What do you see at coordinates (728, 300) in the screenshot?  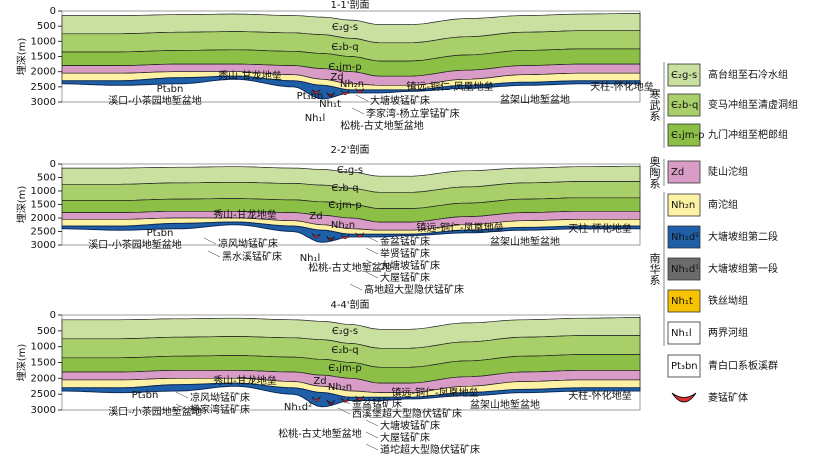 I see `legend-name: 铁丝坳组` at bounding box center [728, 300].